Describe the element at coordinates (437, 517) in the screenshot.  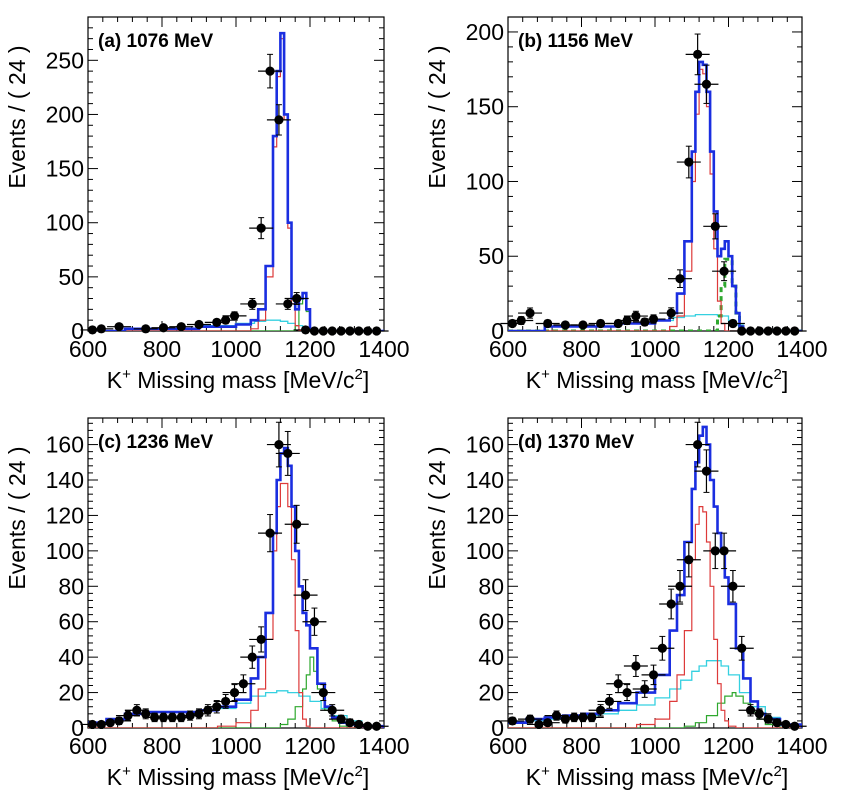
I see `y-axis-title: Events / ( 24 )` at that location.